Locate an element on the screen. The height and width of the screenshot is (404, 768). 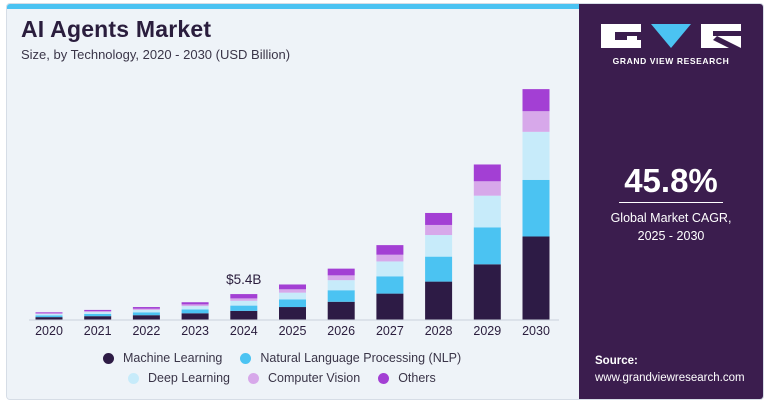
bar-segment-2026-computer-vision is located at coordinates (341, 278).